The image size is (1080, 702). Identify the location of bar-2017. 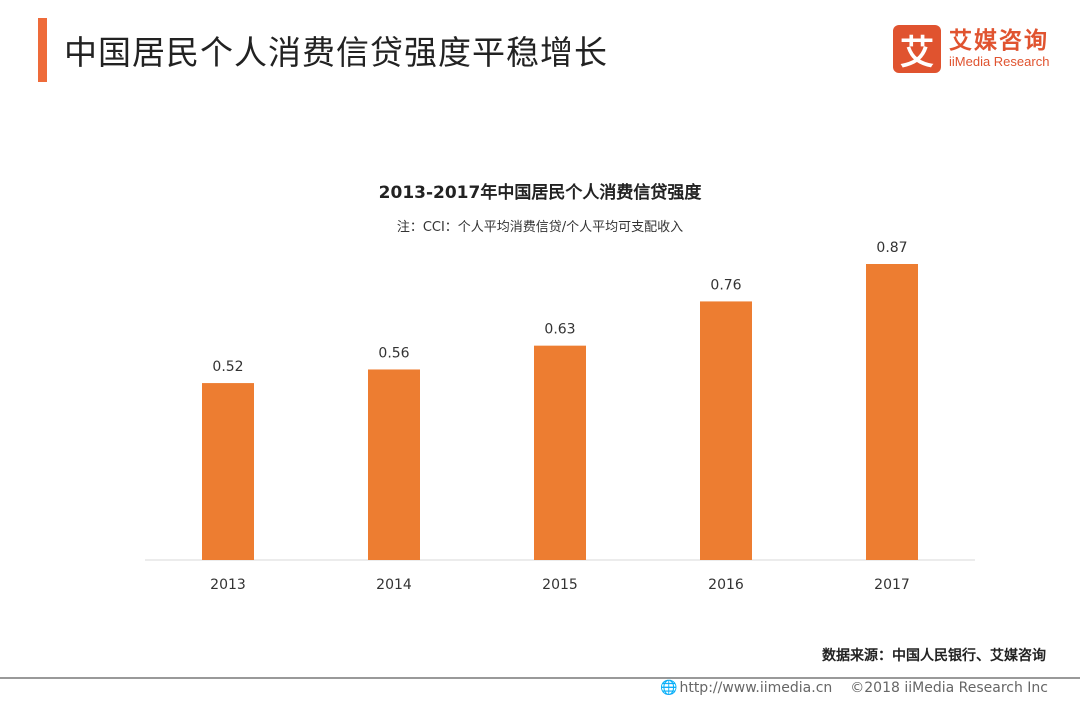
(892, 412).